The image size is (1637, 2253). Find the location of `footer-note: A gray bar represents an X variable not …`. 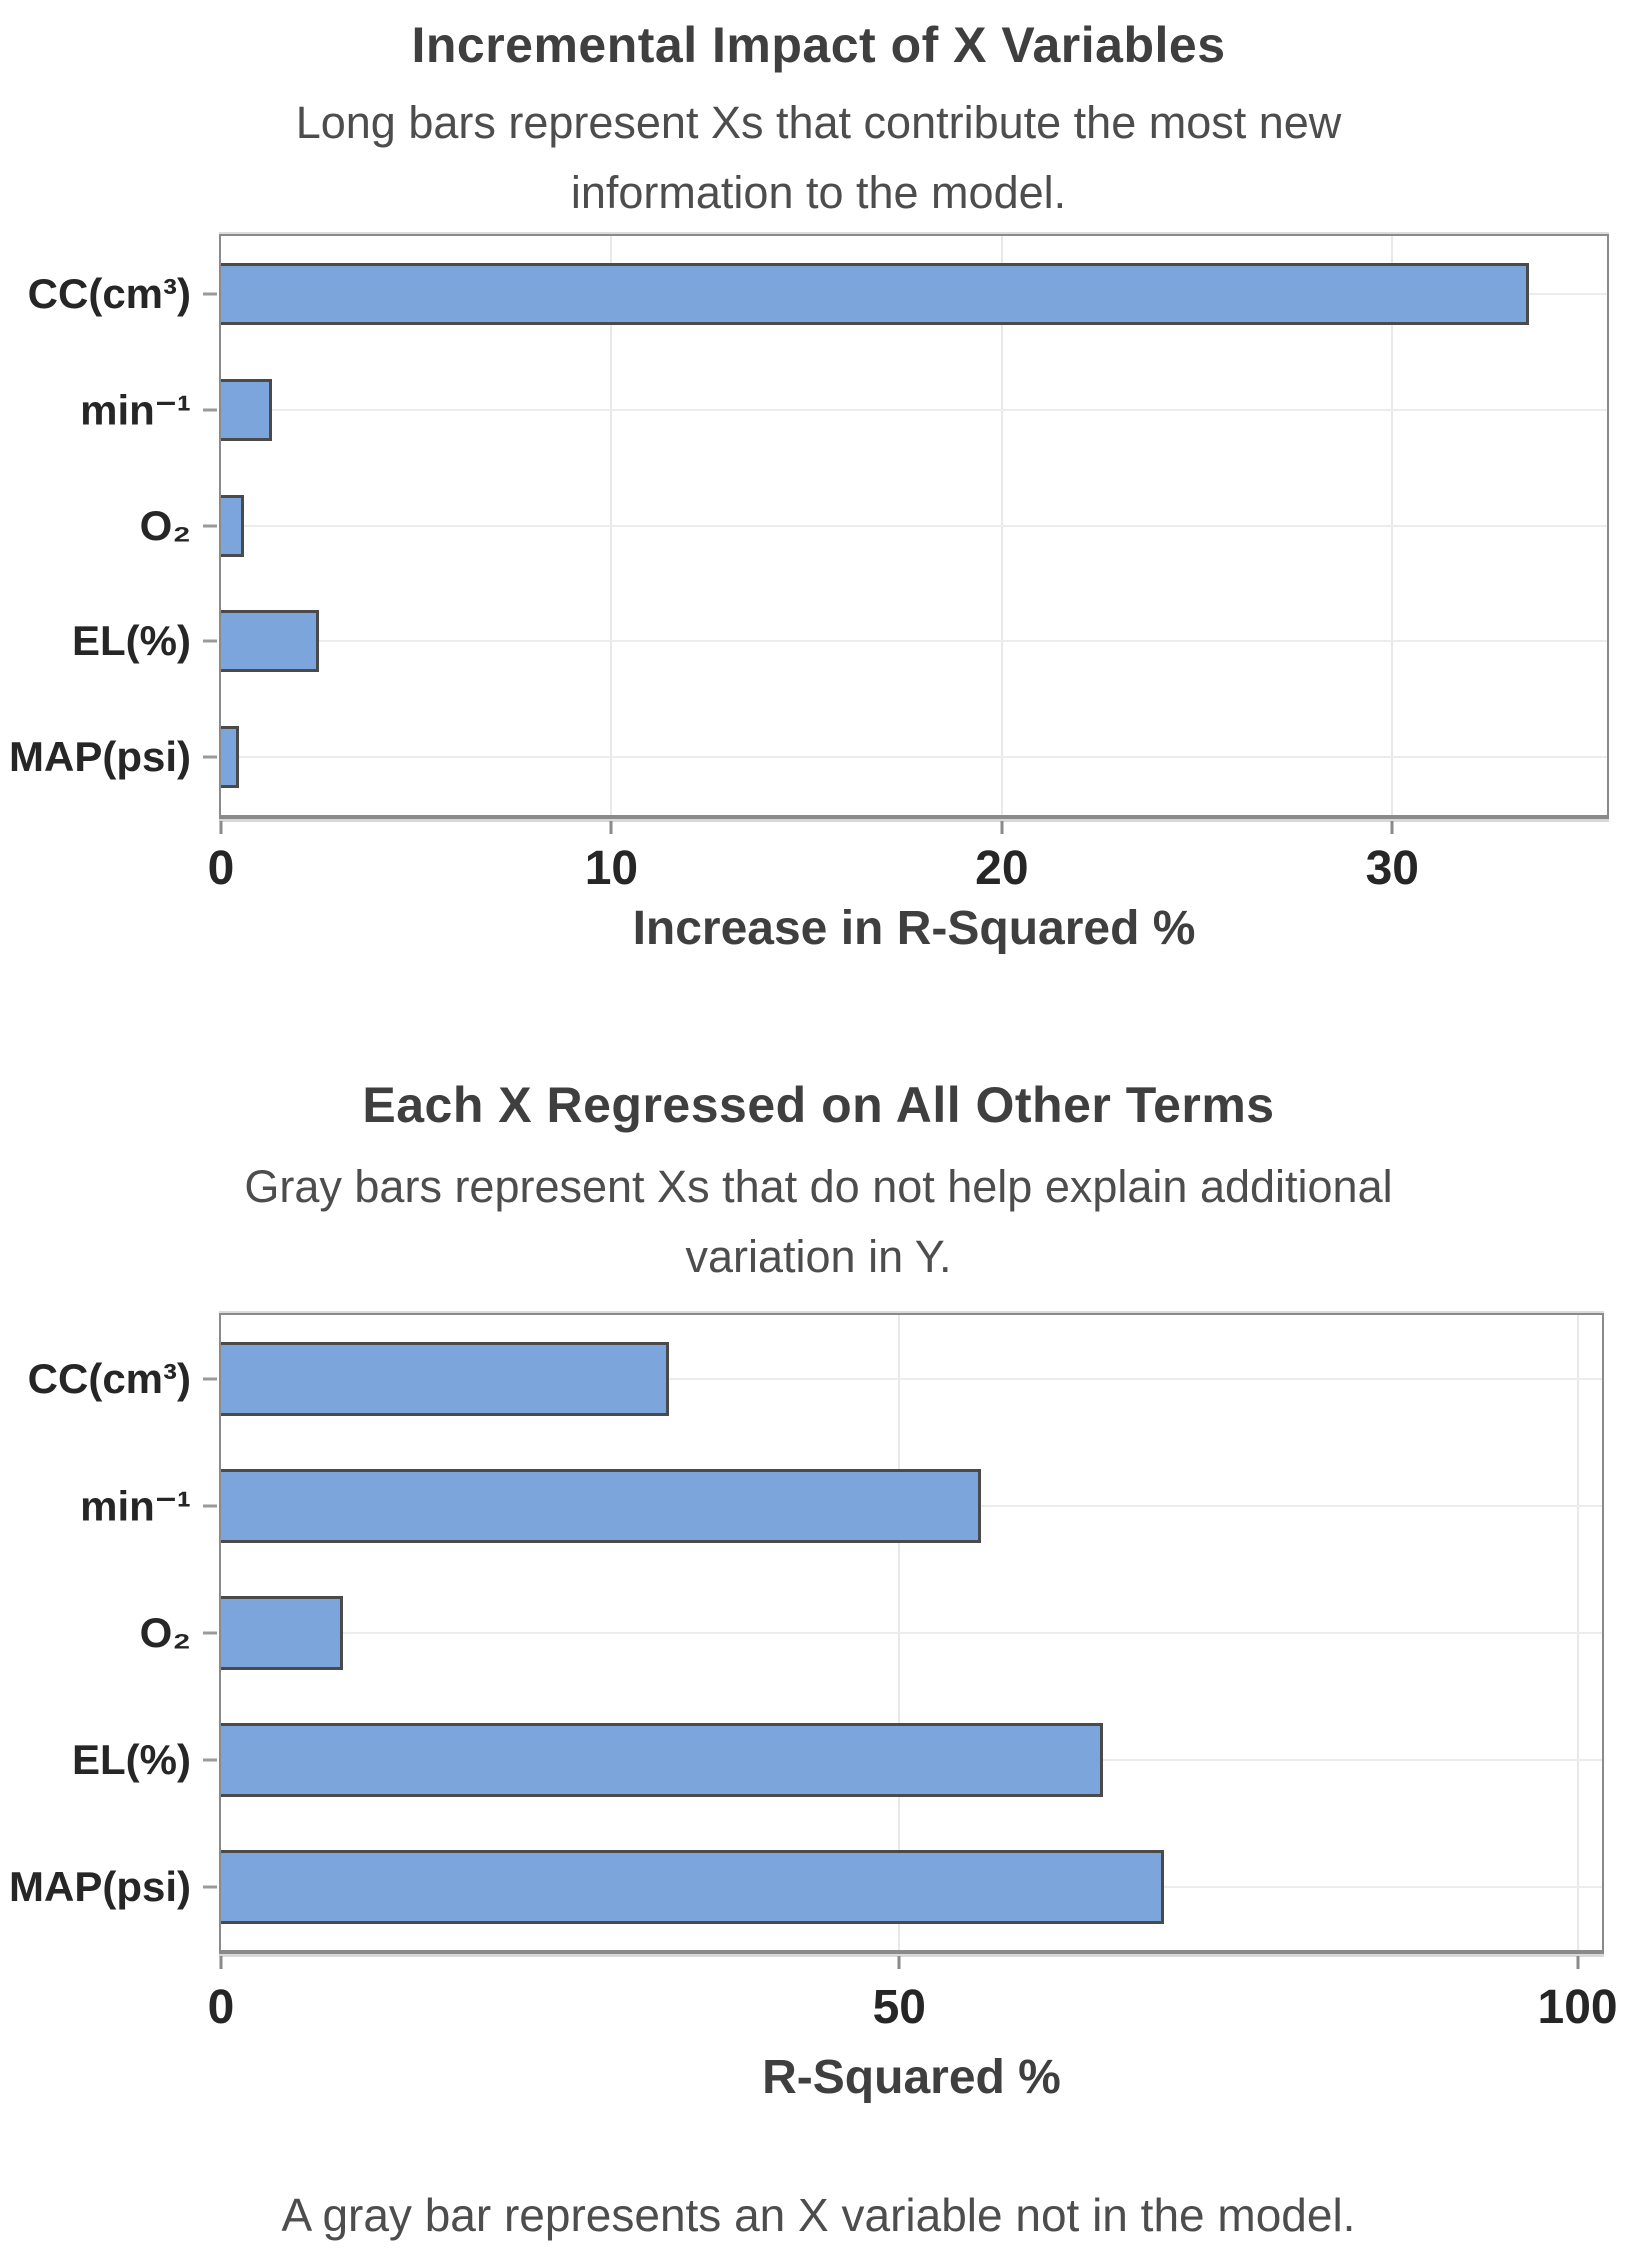

footer-note: A gray bar represents an X variable not … is located at coordinates (818, 2215).